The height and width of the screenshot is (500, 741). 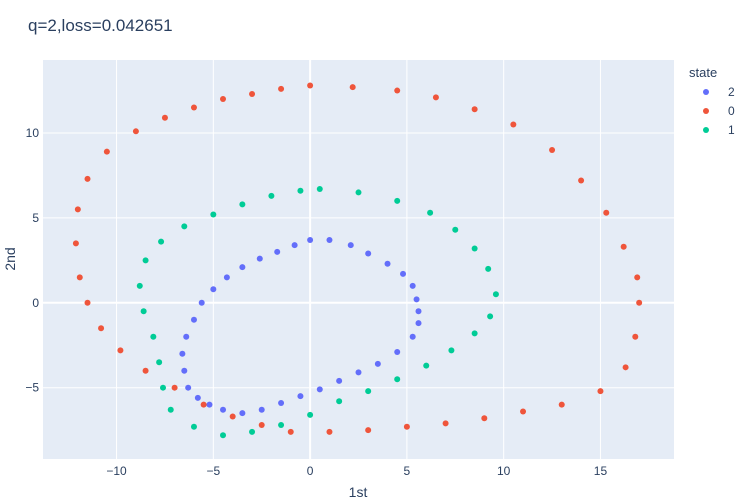 I want to click on y-tick-label: 10, so click(x=33, y=133).